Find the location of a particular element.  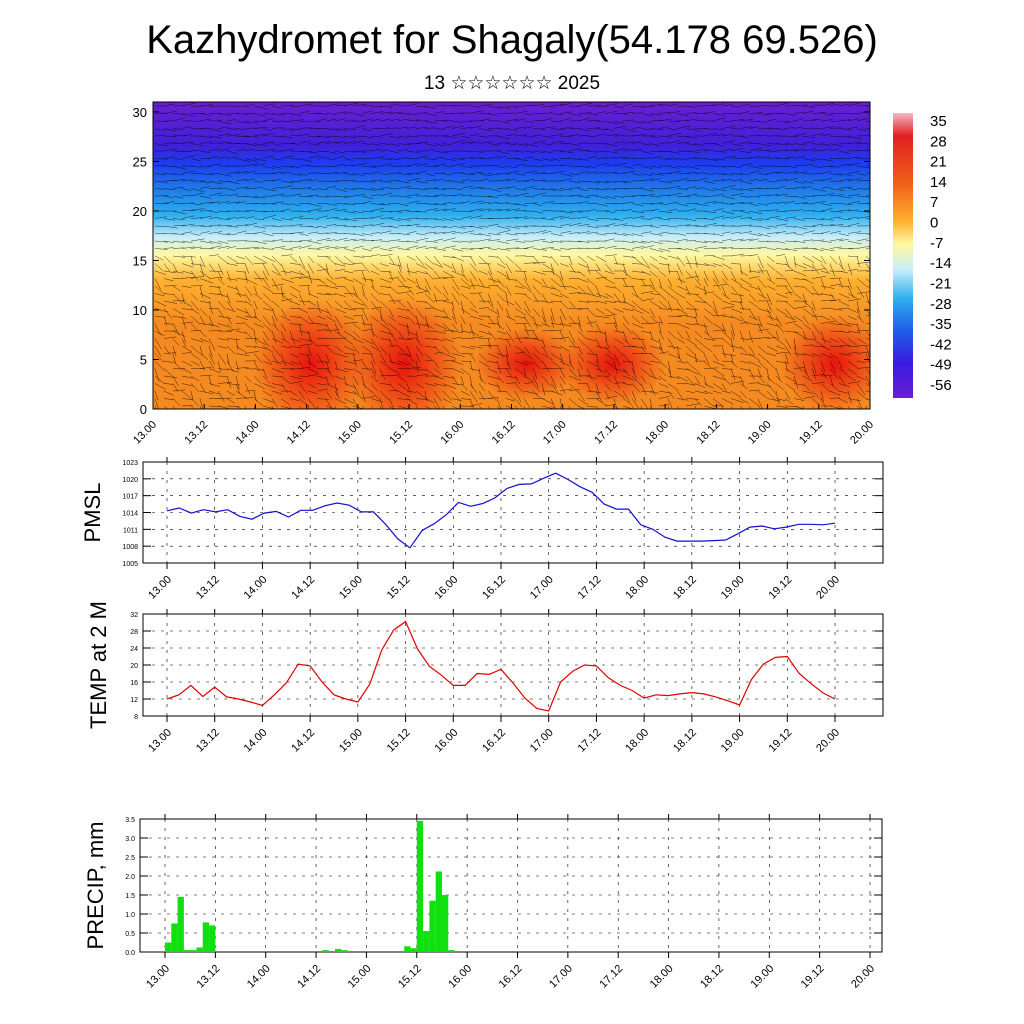

field-xtick-label-10: 18.00 is located at coordinates (657, 433).